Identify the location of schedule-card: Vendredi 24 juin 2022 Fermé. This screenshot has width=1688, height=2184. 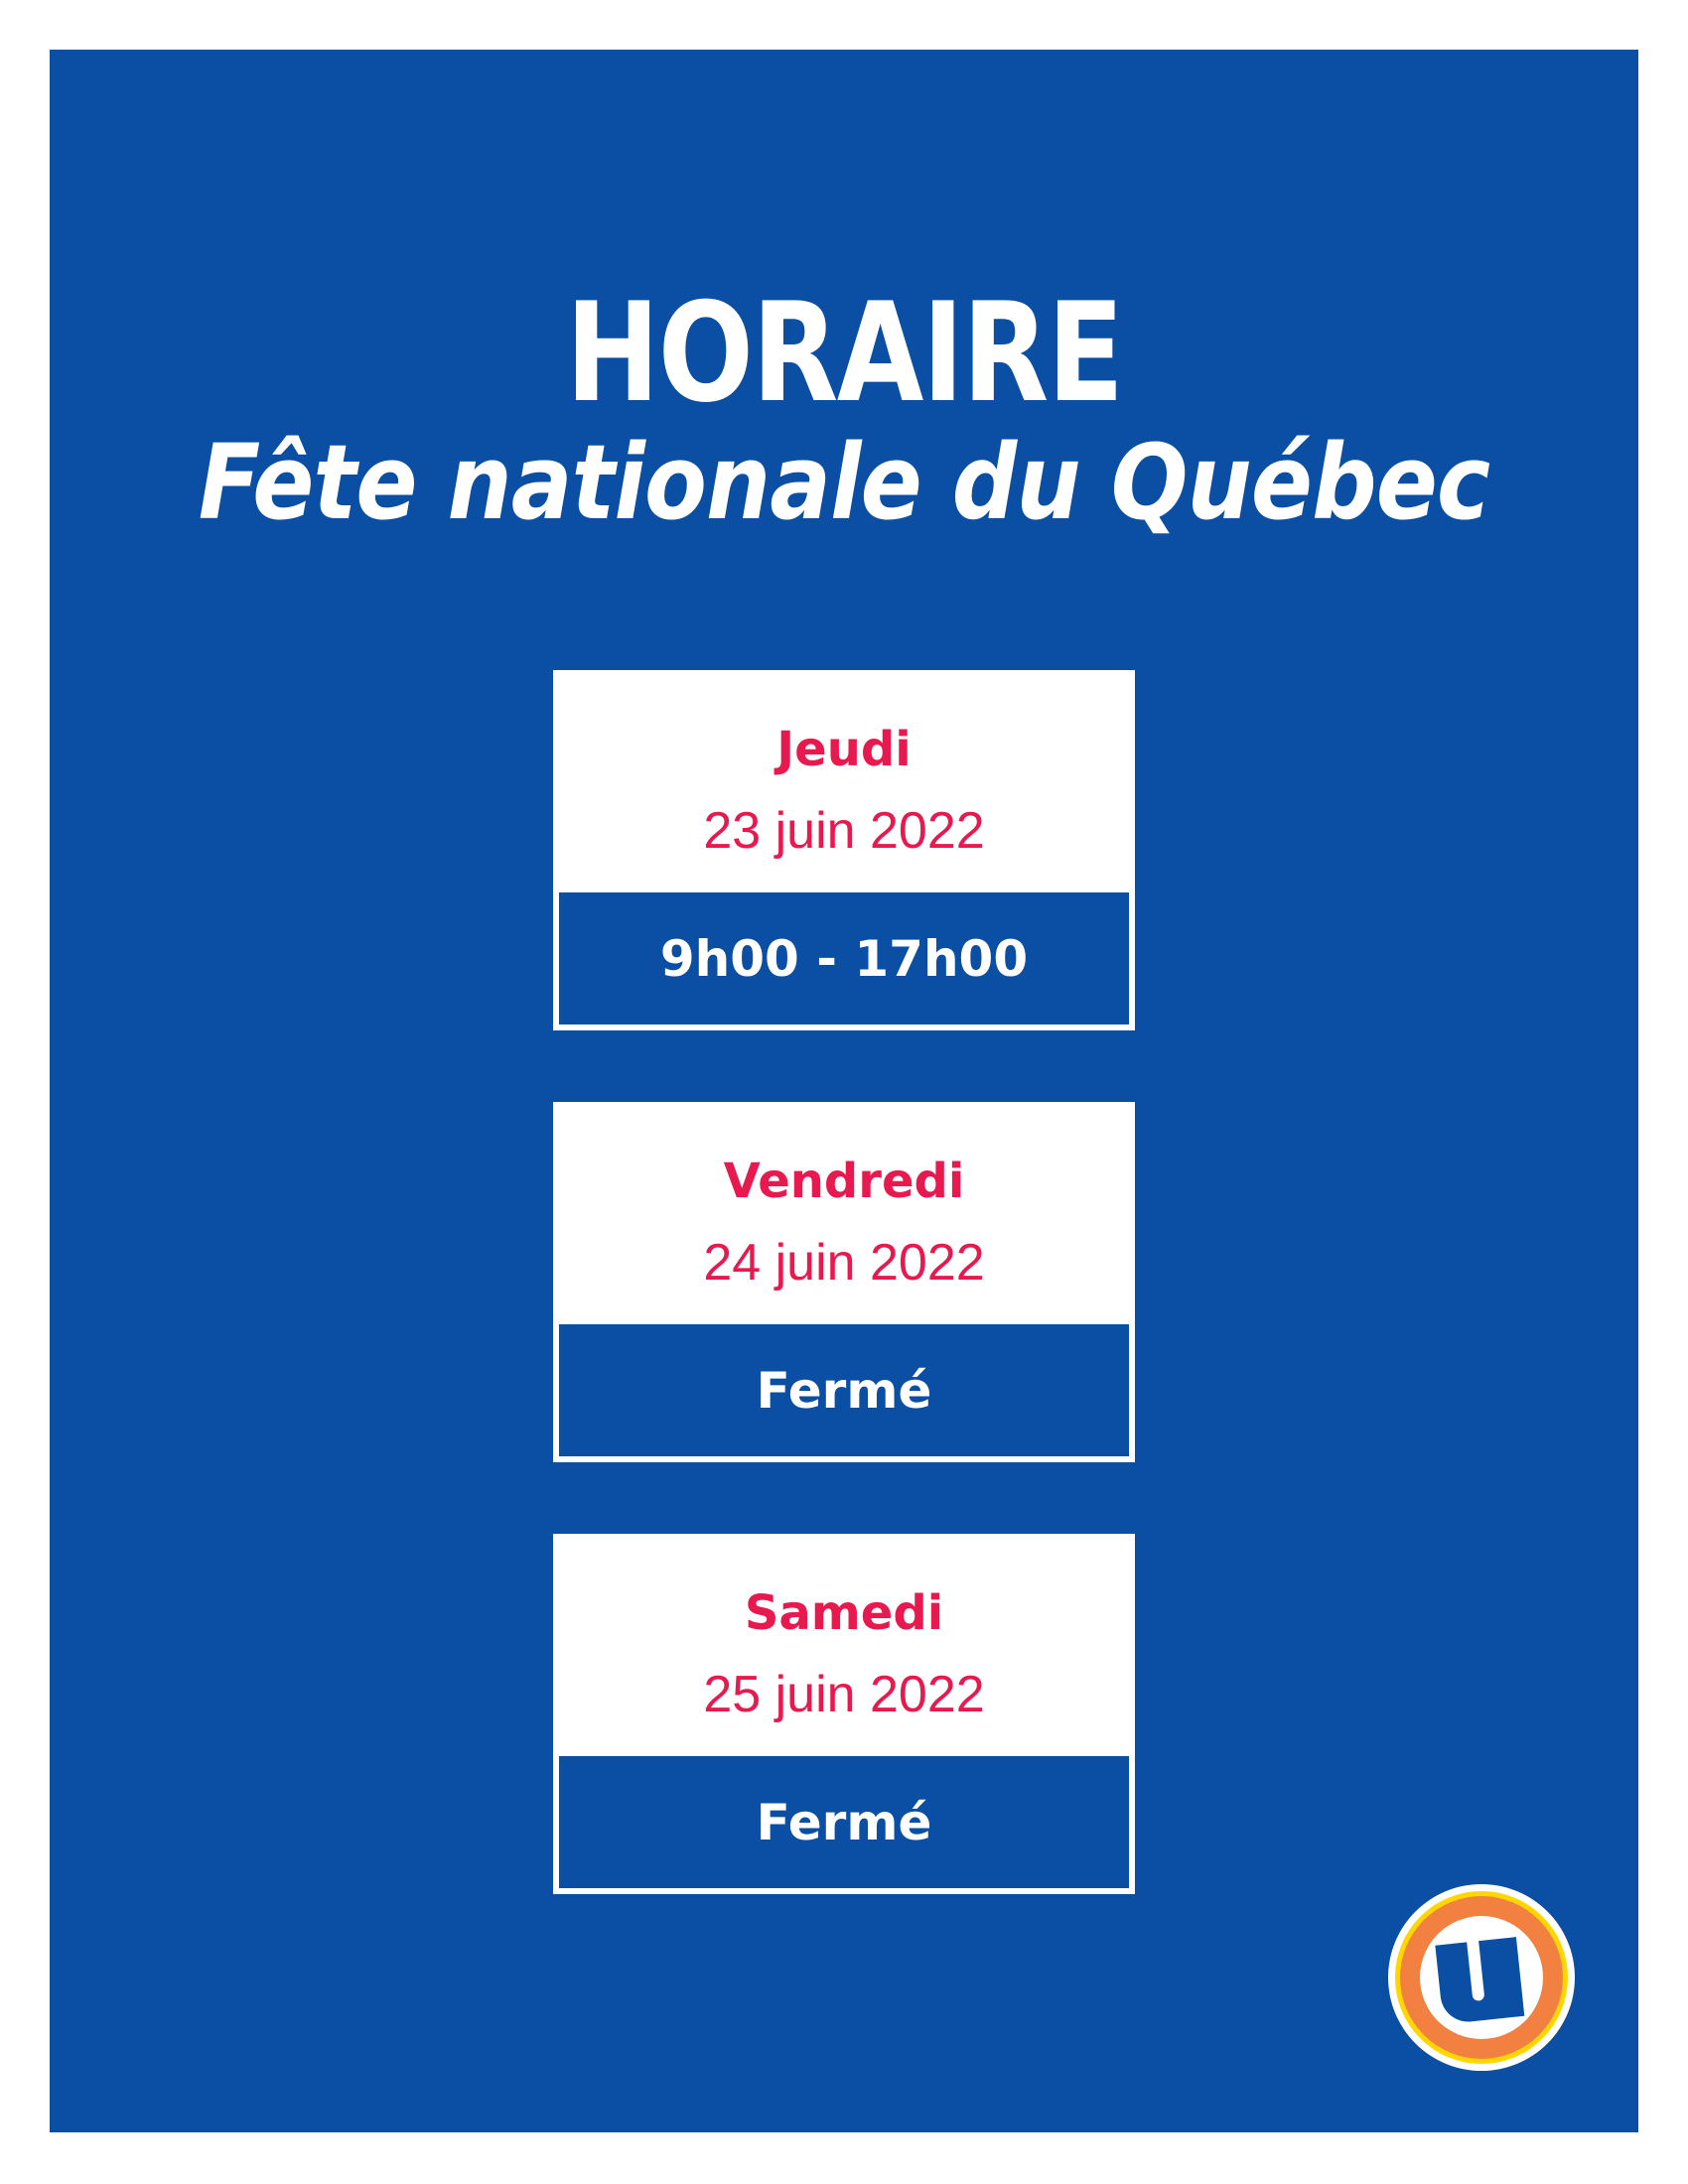
(844, 1282).